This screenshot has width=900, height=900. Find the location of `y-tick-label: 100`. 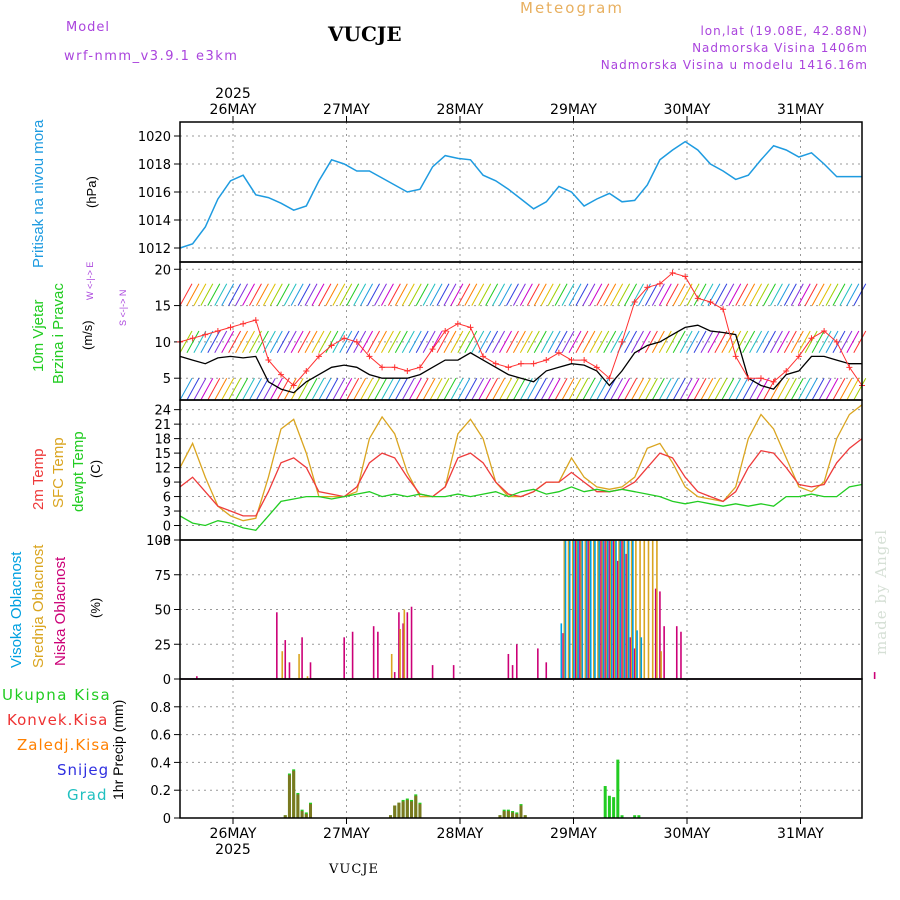

y-tick-label: 100 is located at coordinates (158, 541).